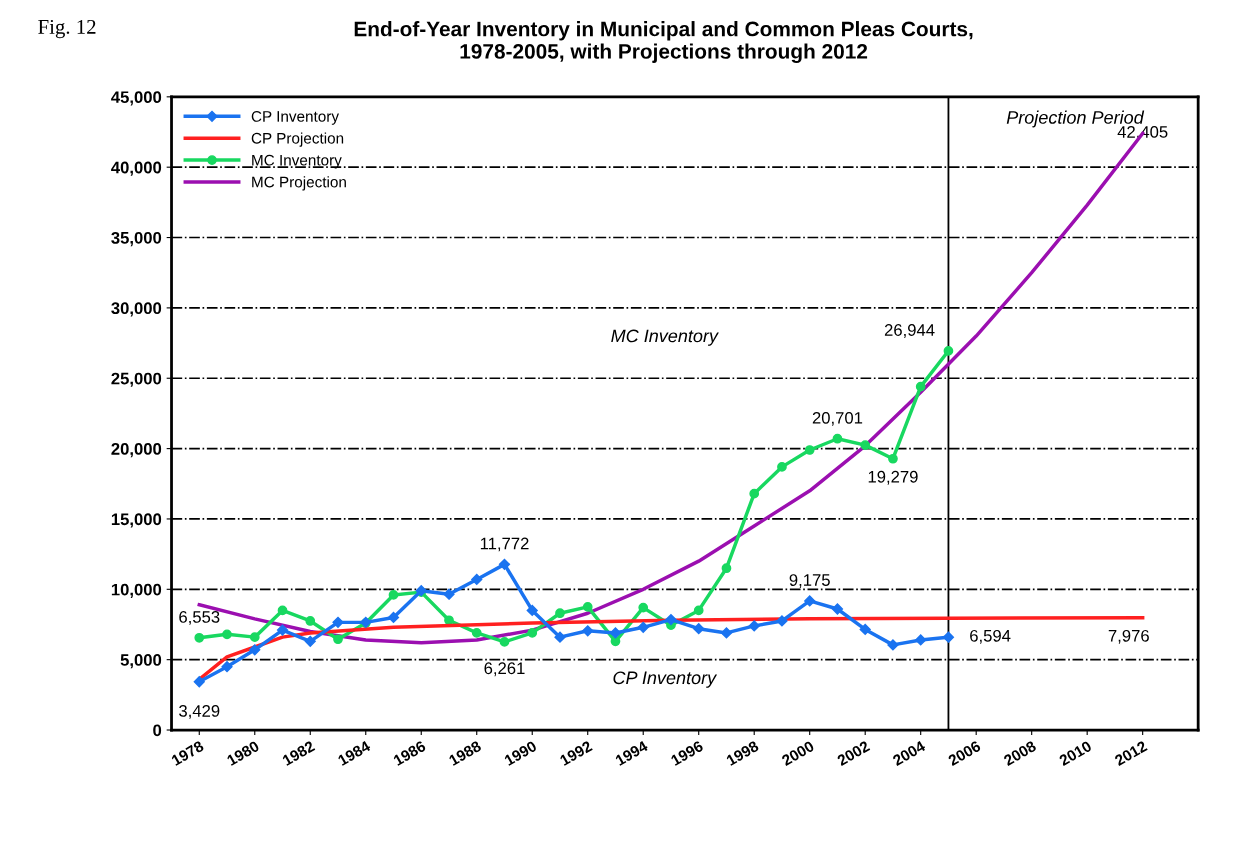  Describe the element at coordinates (409, 753) in the screenshot. I see `x-tick-label: 1986` at that location.